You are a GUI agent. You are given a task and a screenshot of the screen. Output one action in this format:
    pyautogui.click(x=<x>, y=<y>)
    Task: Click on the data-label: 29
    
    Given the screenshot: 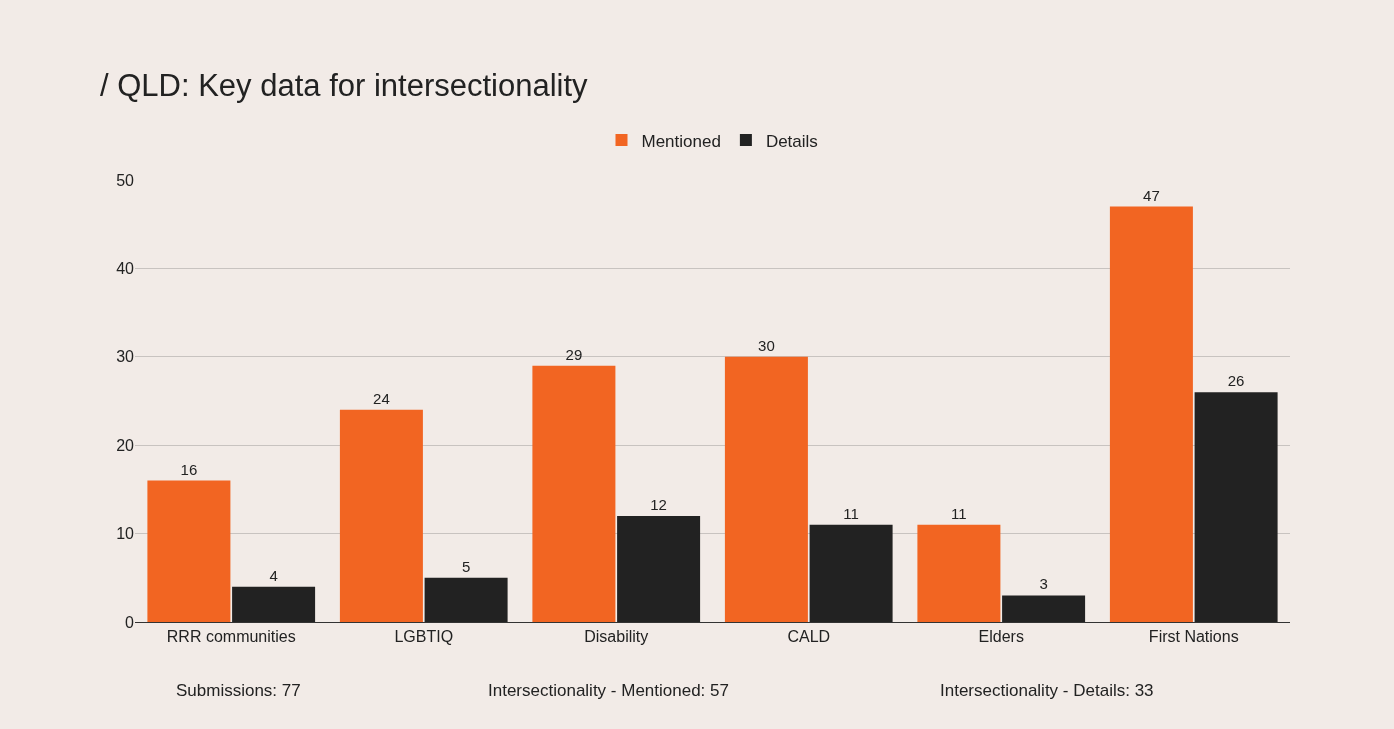 What is the action you would take?
    pyautogui.click(x=574, y=354)
    